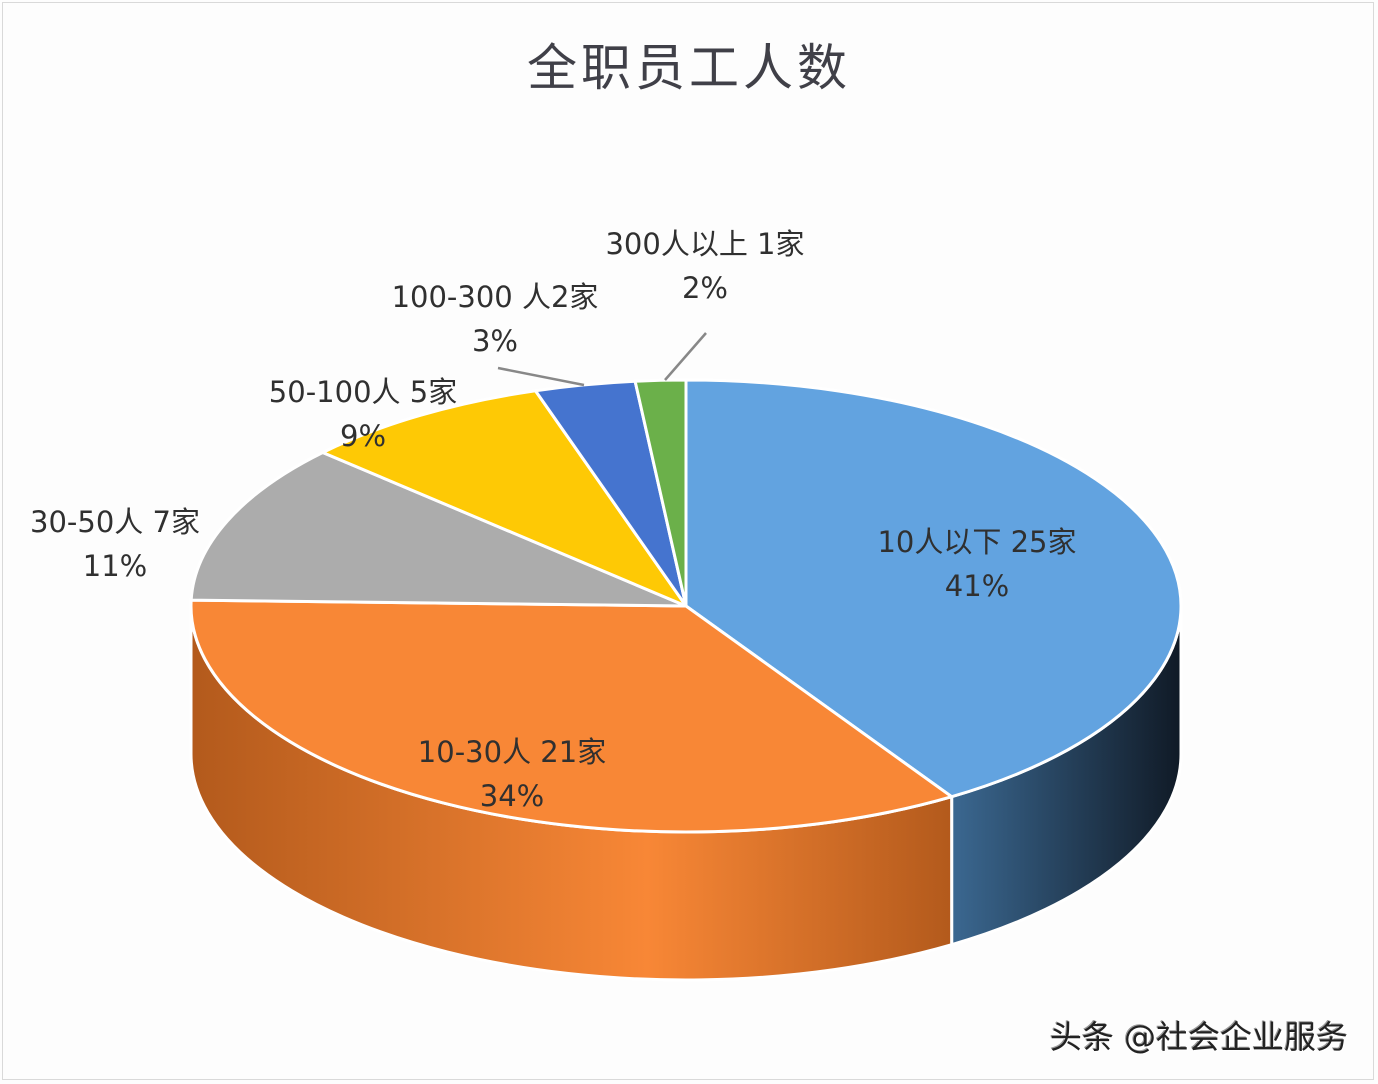 This screenshot has width=1378, height=1084. What do you see at coordinates (977, 542) in the screenshot?
I see `data-label-category: 10人以下 25家` at bounding box center [977, 542].